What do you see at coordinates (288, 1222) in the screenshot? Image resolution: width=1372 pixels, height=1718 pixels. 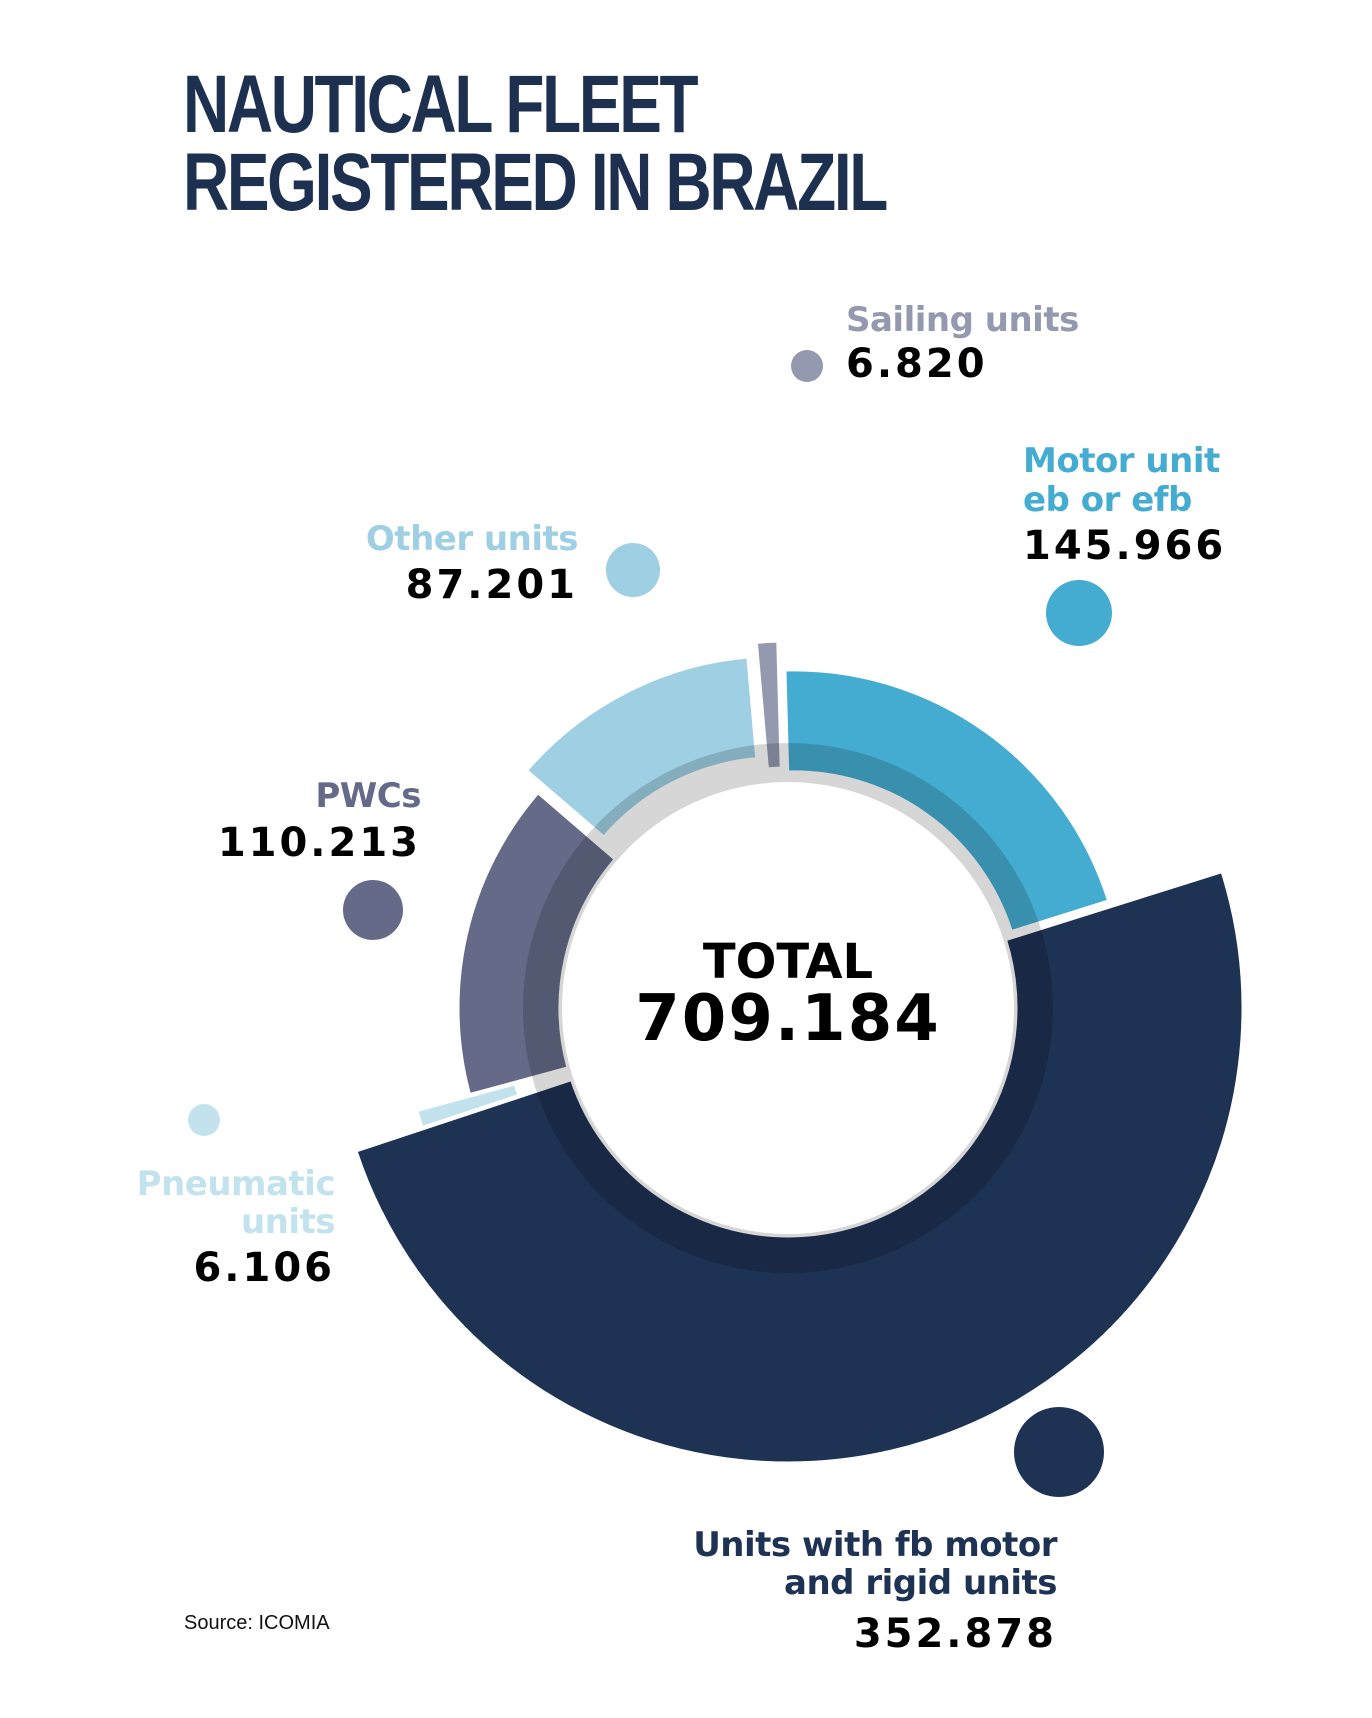 I see `slice-name-label: units` at bounding box center [288, 1222].